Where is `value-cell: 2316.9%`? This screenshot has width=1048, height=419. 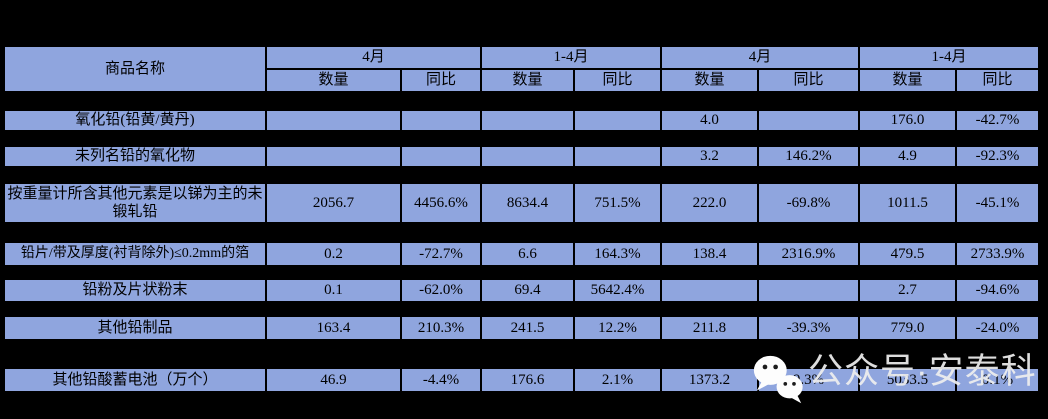
value-cell: 2316.9% is located at coordinates (807, 254).